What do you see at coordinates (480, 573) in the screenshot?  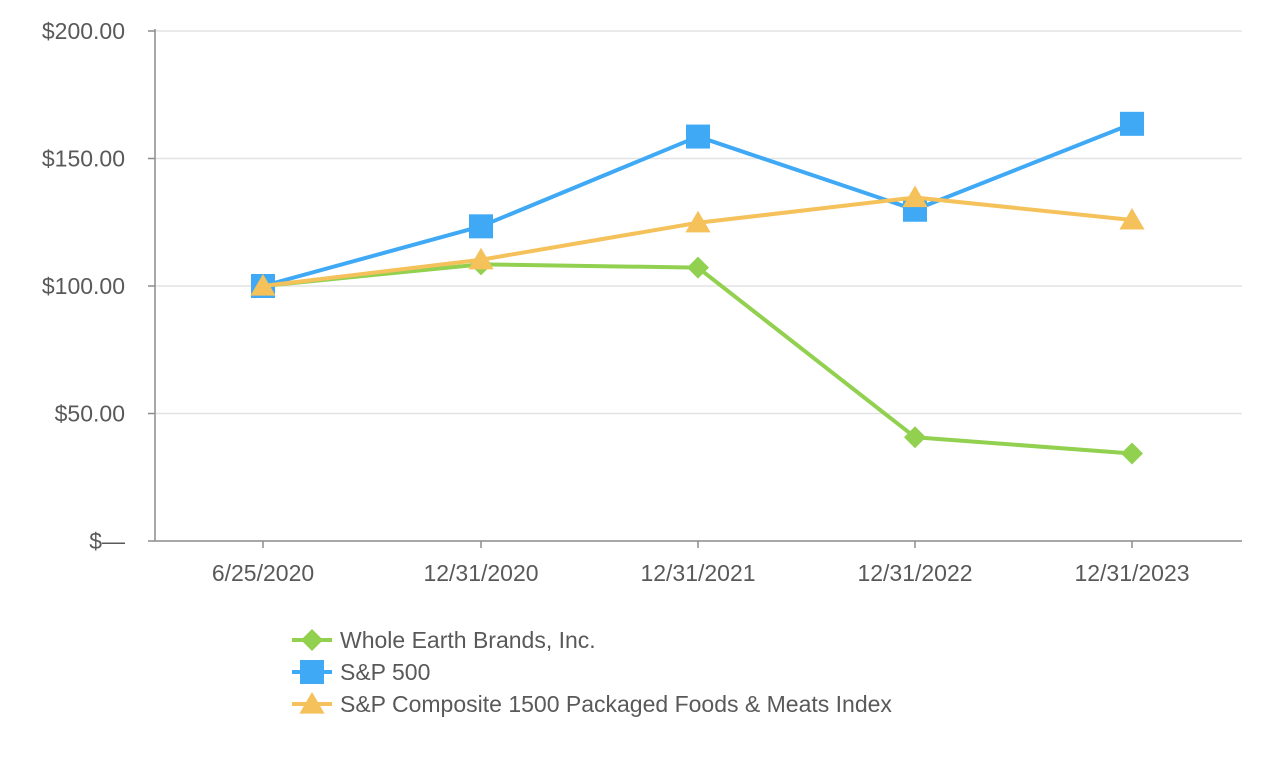 I see `x-tick-label: 12/31/2020` at bounding box center [480, 573].